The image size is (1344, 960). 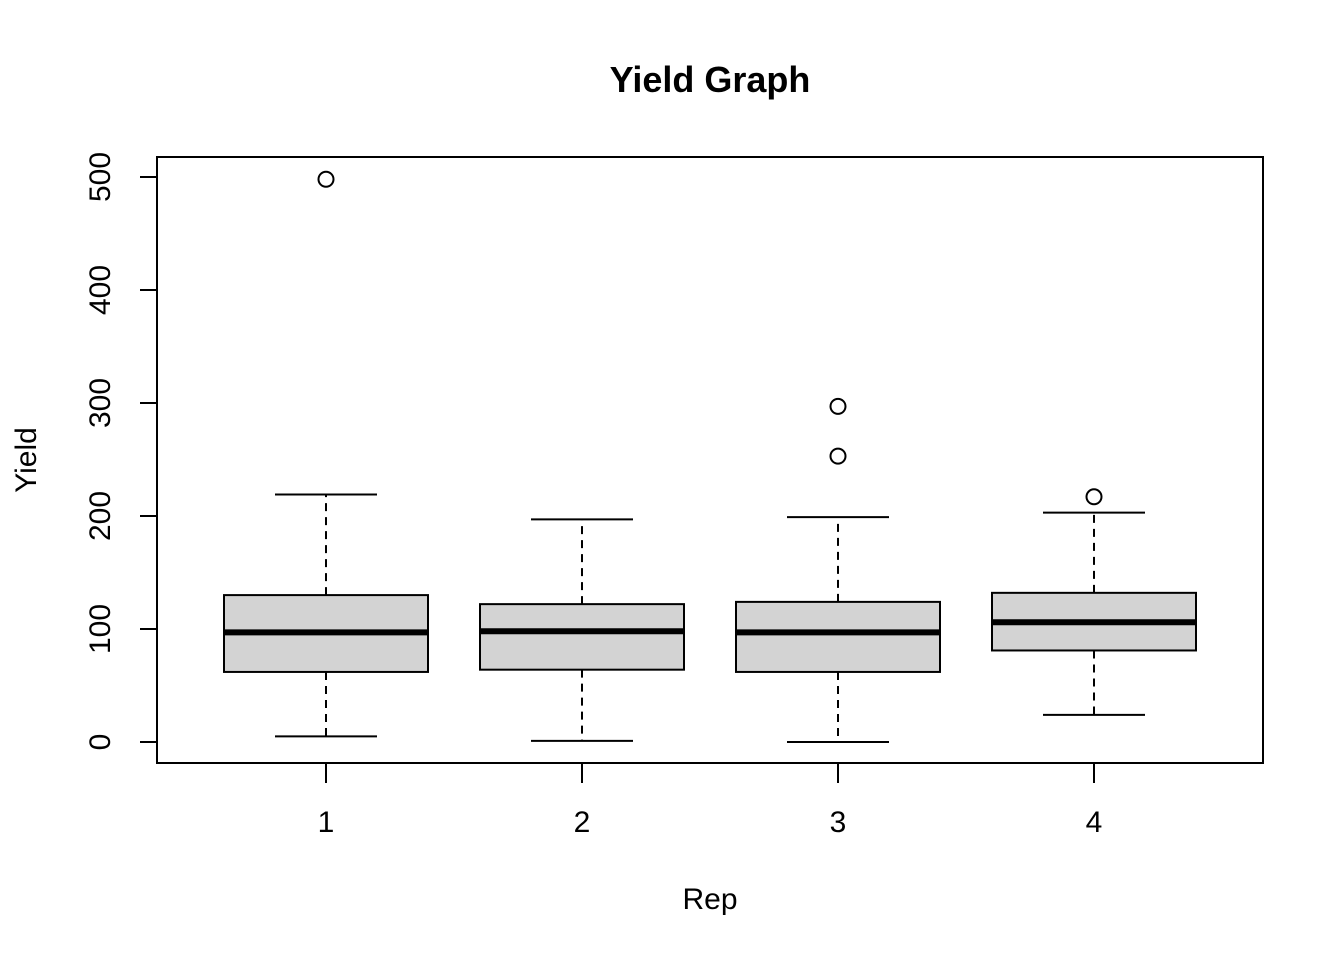 What do you see at coordinates (100, 629) in the screenshot?
I see `y-tick-label: 100` at bounding box center [100, 629].